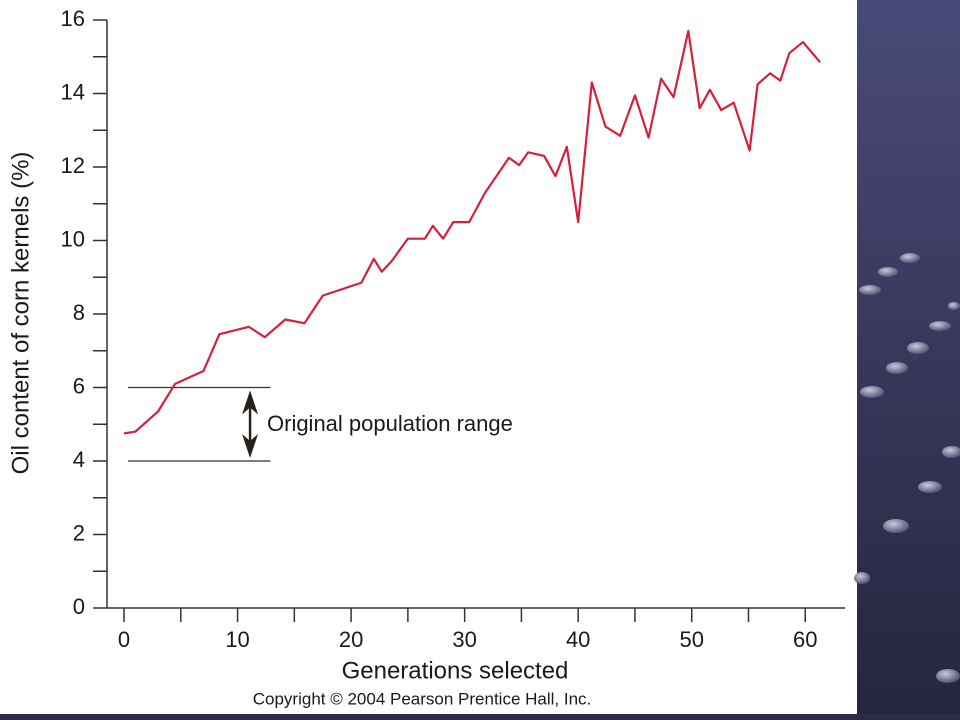 This screenshot has width=960, height=720. I want to click on side-panel, so click(908, 360).